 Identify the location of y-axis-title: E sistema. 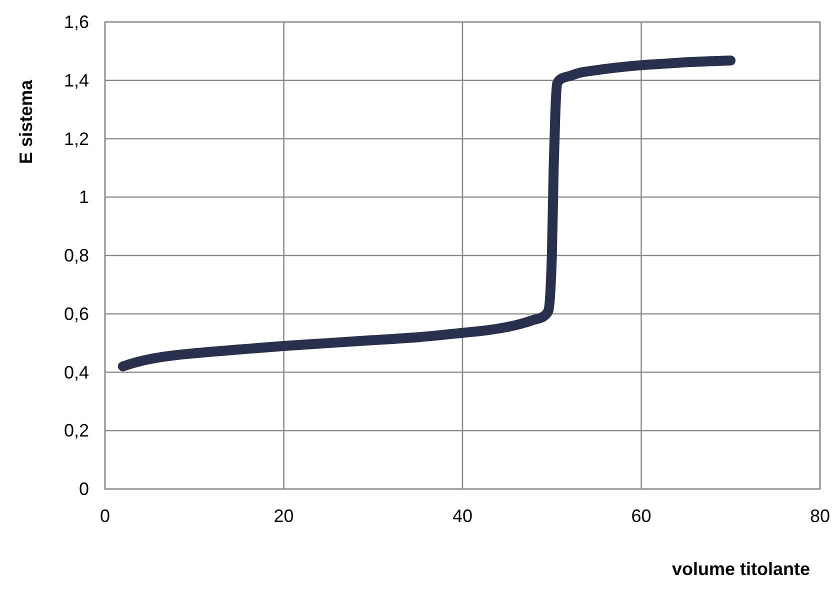
(26, 121).